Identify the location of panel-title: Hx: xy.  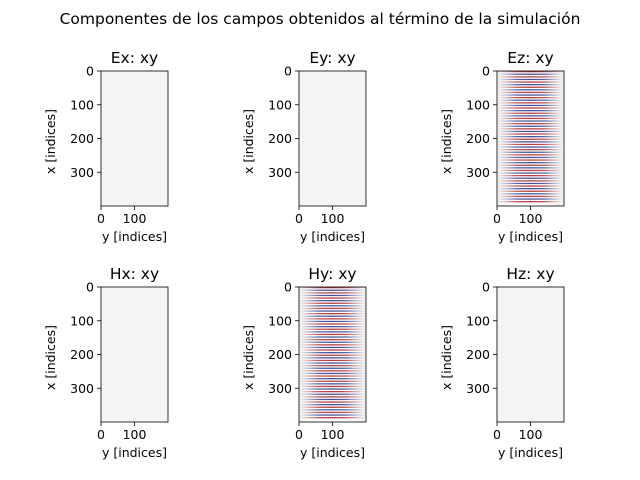
(134, 274).